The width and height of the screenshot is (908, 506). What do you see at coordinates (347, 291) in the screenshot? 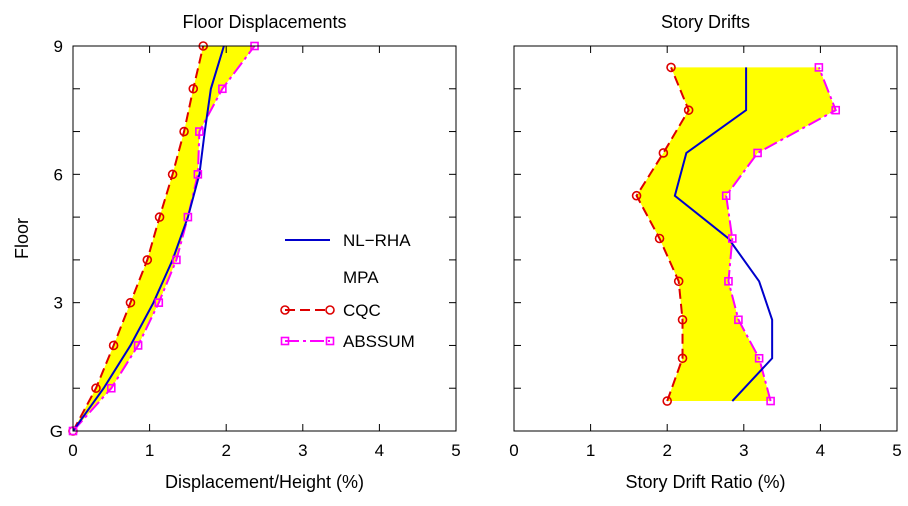
I see `legend: NL−RHA MPA CQC ABSSUM` at bounding box center [347, 291].